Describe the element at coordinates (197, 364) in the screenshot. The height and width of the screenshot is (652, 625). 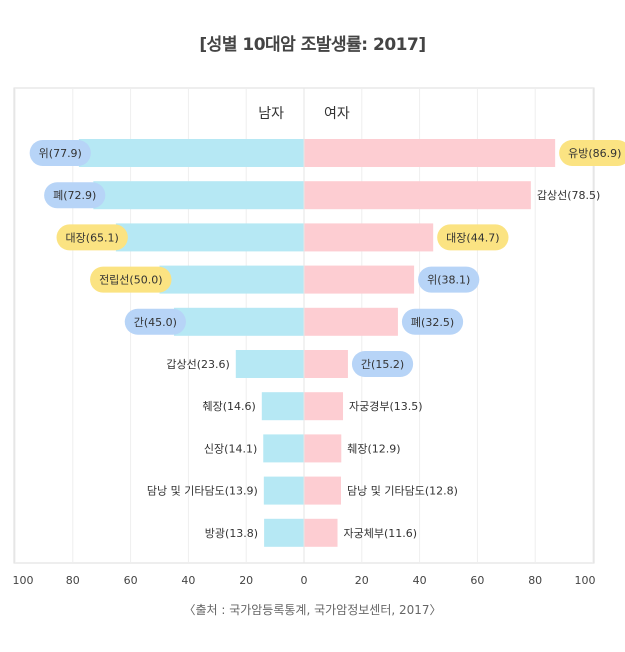
I see `data-label-male: 갑상선(23.6)` at that location.